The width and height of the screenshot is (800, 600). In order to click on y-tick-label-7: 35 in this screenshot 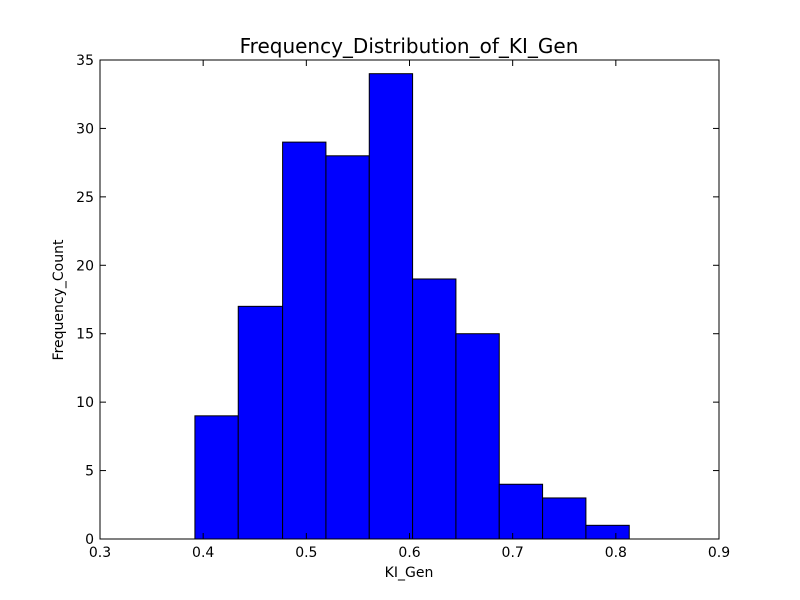, I will do `click(85, 61)`.